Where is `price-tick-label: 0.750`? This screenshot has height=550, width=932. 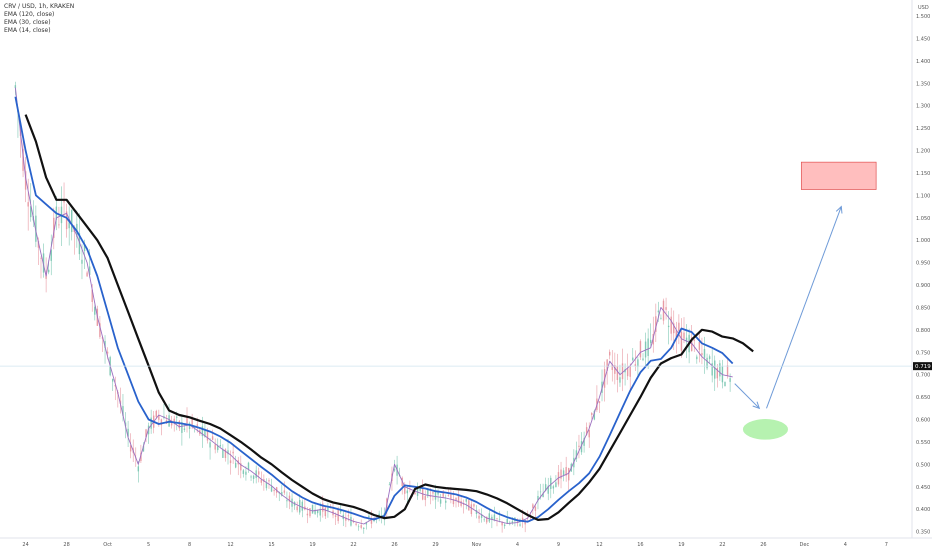
price-tick-label: 0.750 is located at coordinates (923, 353).